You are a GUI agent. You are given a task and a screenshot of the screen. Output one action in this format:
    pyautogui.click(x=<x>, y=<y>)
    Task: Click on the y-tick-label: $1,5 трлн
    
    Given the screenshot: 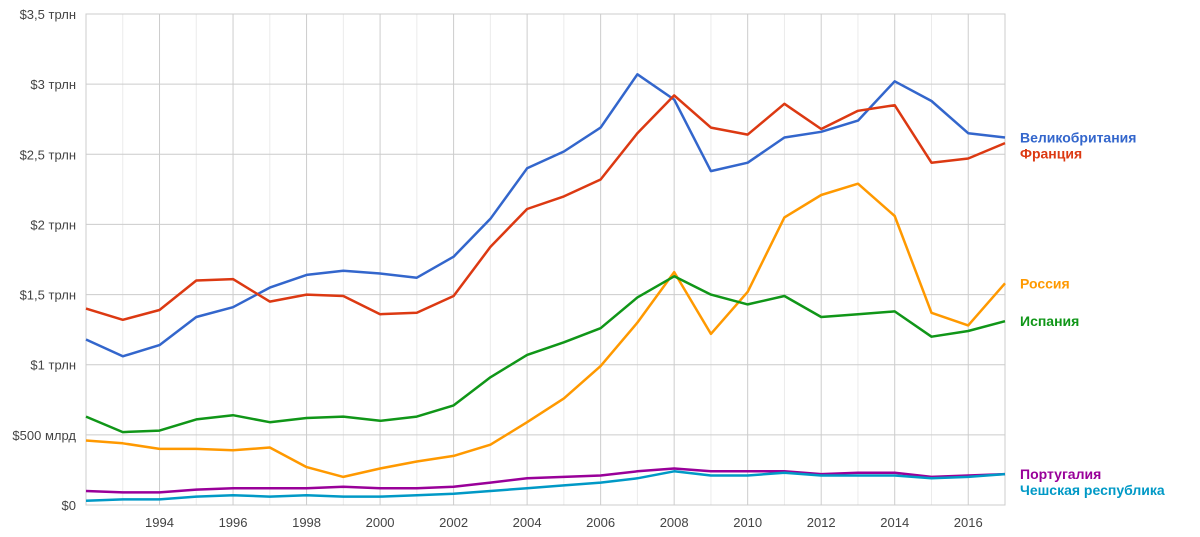 What is the action you would take?
    pyautogui.click(x=48, y=295)
    